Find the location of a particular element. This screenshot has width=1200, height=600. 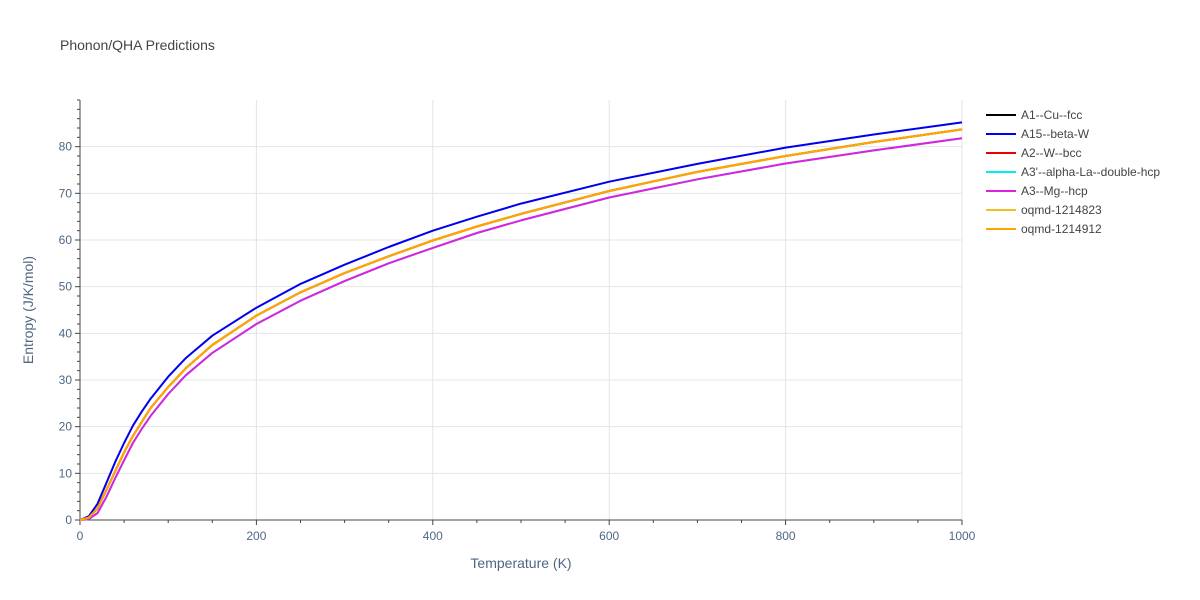

x-tick-label: 0 is located at coordinates (80, 536).